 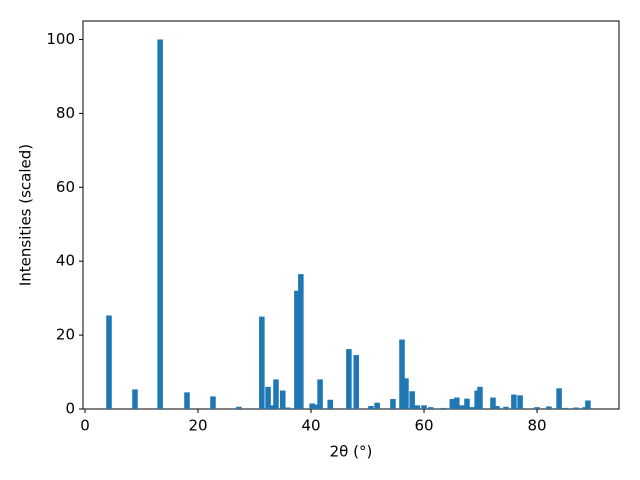 What do you see at coordinates (70, 409) in the screenshot?
I see `y-tick-label: 0` at bounding box center [70, 409].